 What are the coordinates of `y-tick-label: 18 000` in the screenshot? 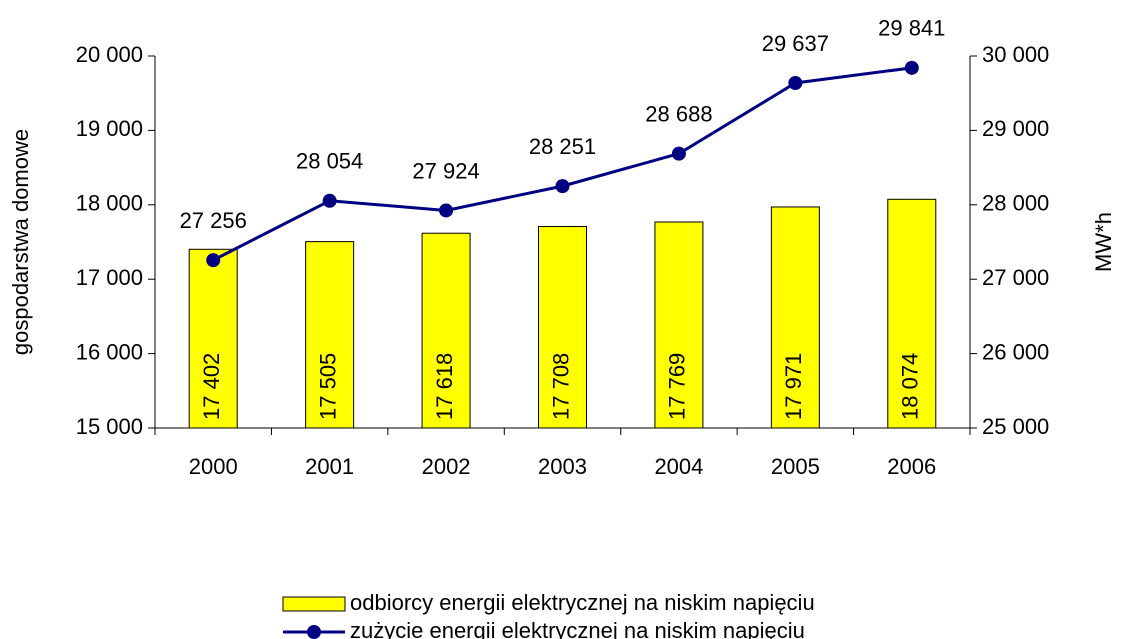 It's located at (109, 203).